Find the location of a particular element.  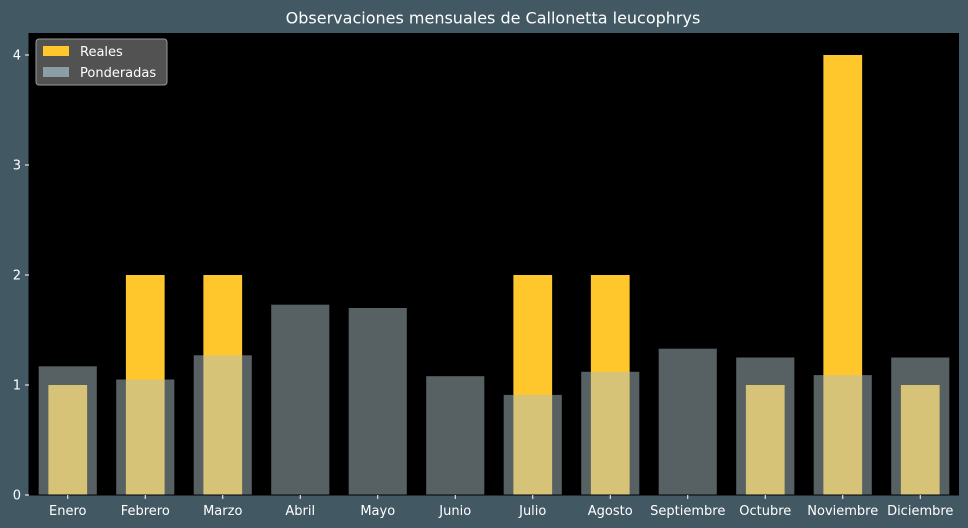

bar-ponderadas-septiembre is located at coordinates (687, 421).